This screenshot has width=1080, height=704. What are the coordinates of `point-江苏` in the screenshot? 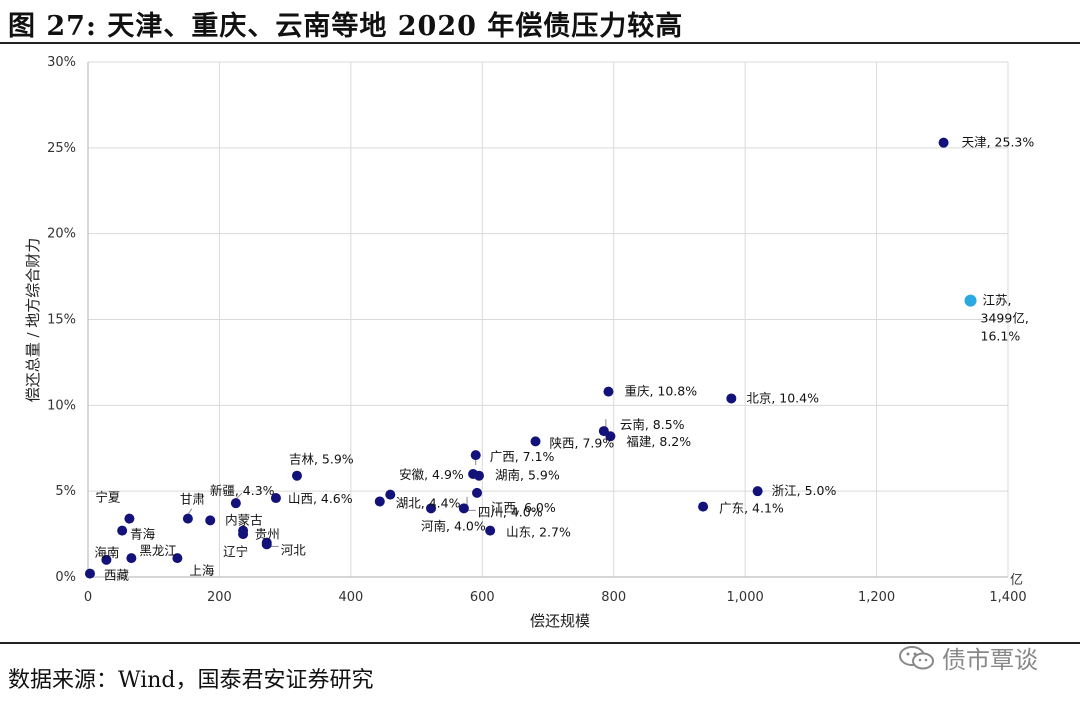 It's located at (970, 300).